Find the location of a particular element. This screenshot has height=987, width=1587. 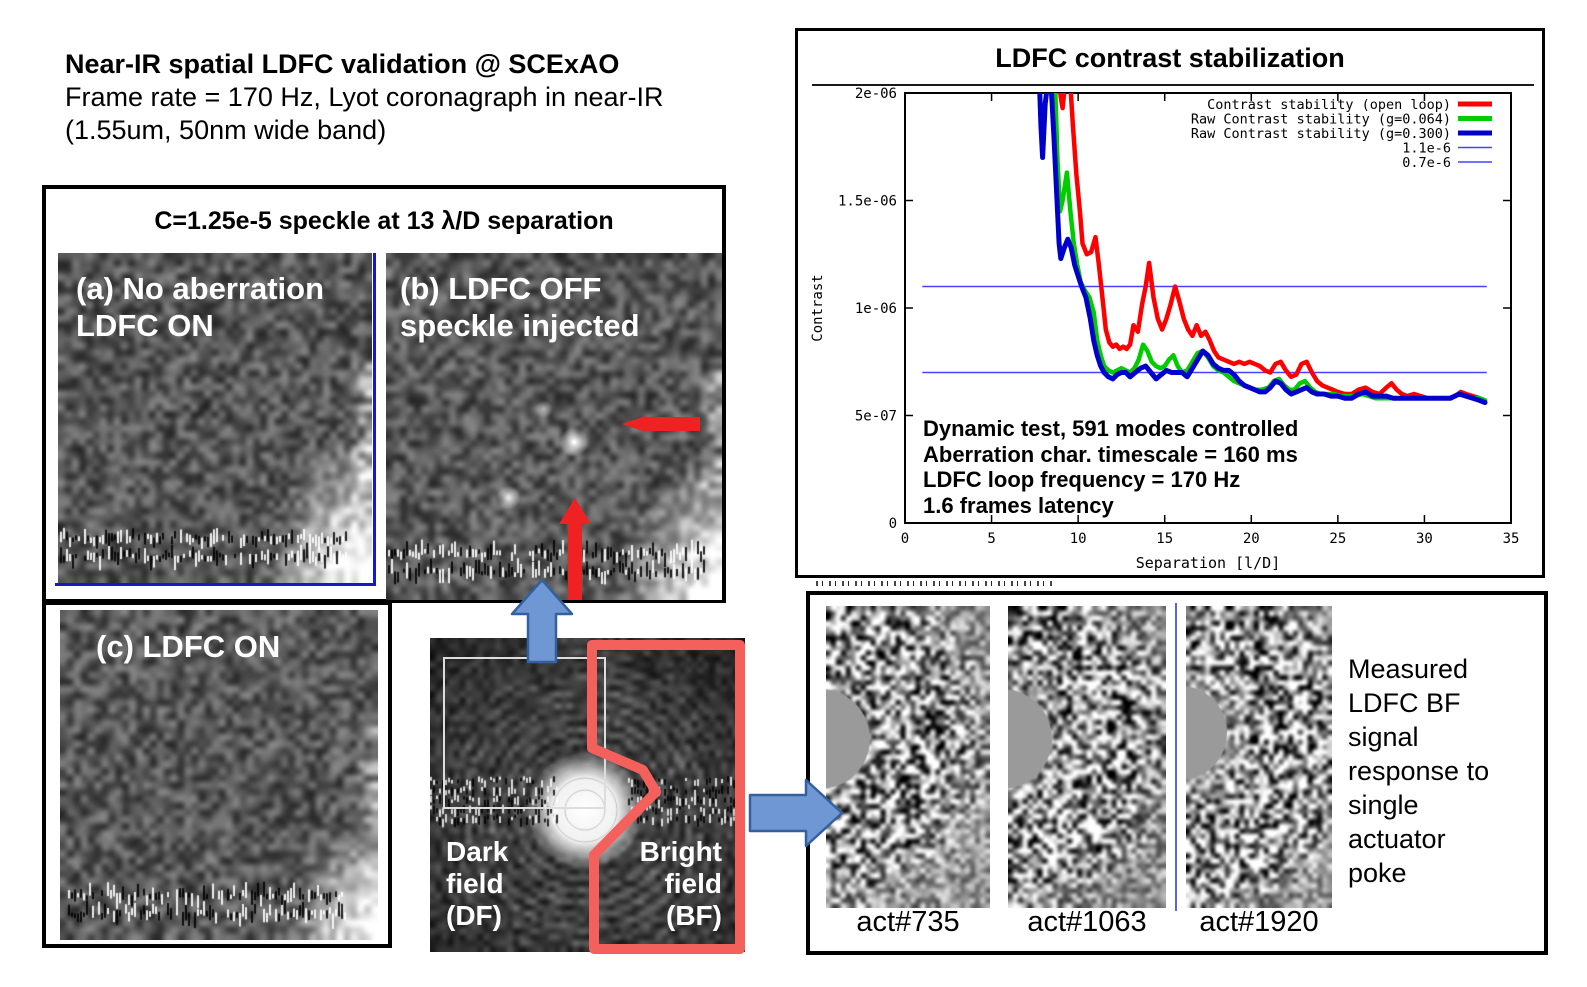

chart-title-underline is located at coordinates (1173, 85).